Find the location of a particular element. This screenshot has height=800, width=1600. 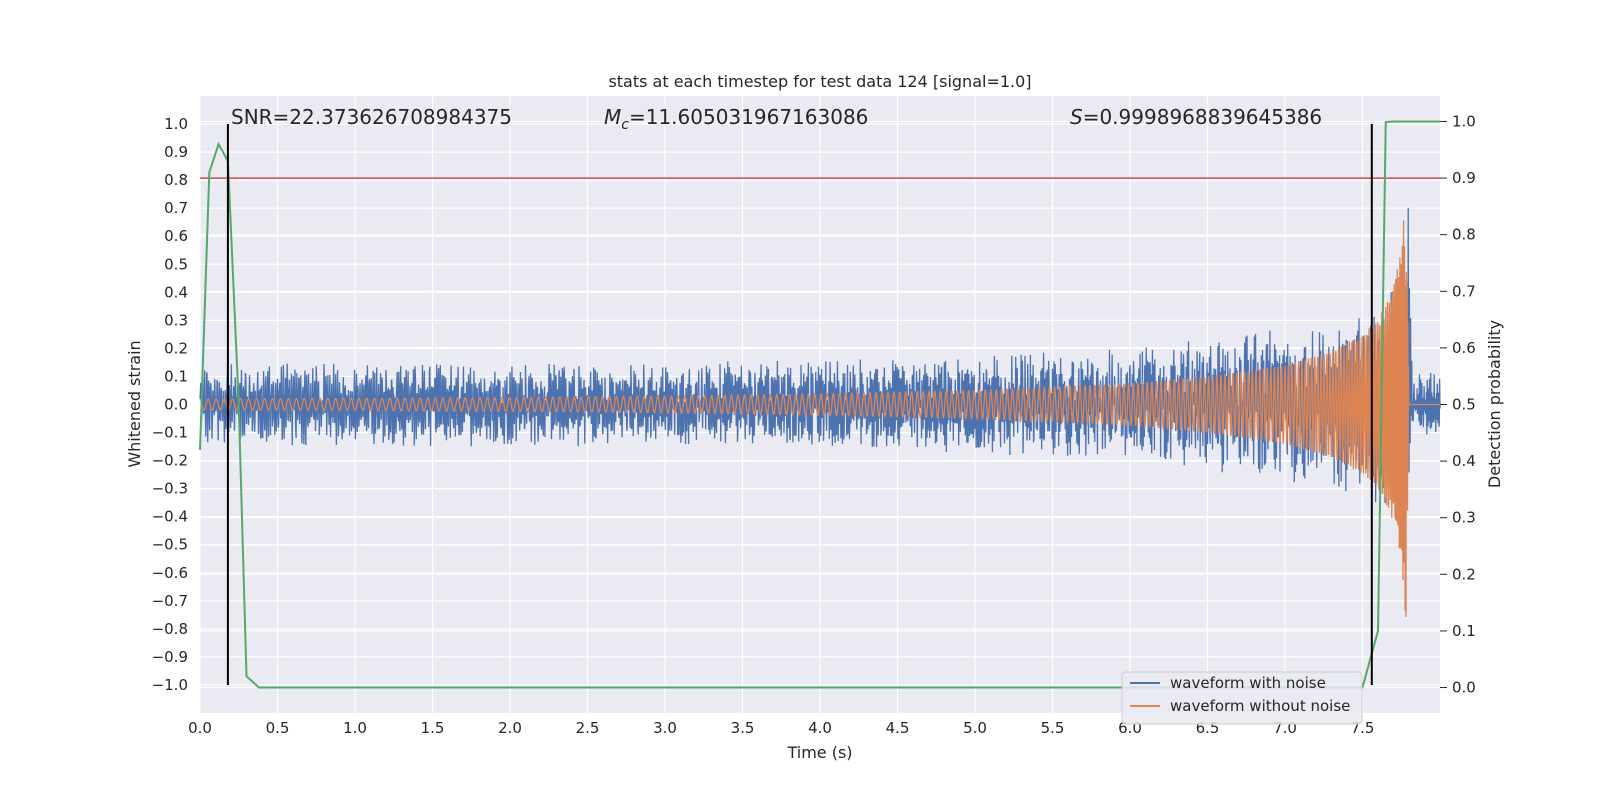

chirp-mass-value: =11.605031967163086 is located at coordinates (748, 117).